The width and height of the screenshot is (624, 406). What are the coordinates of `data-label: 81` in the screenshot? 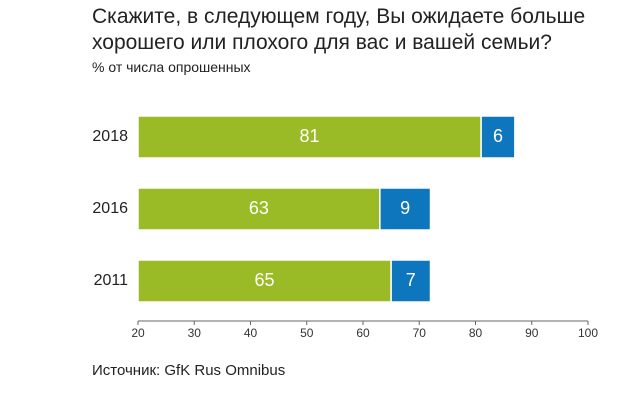 It's located at (310, 136).